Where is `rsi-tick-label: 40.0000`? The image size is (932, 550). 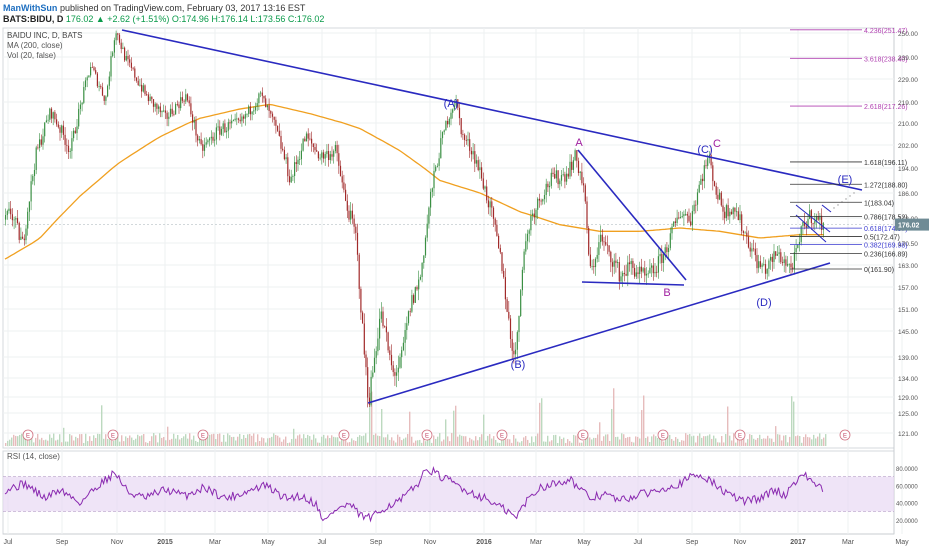 rsi-tick-label: 40.0000 is located at coordinates (907, 505).